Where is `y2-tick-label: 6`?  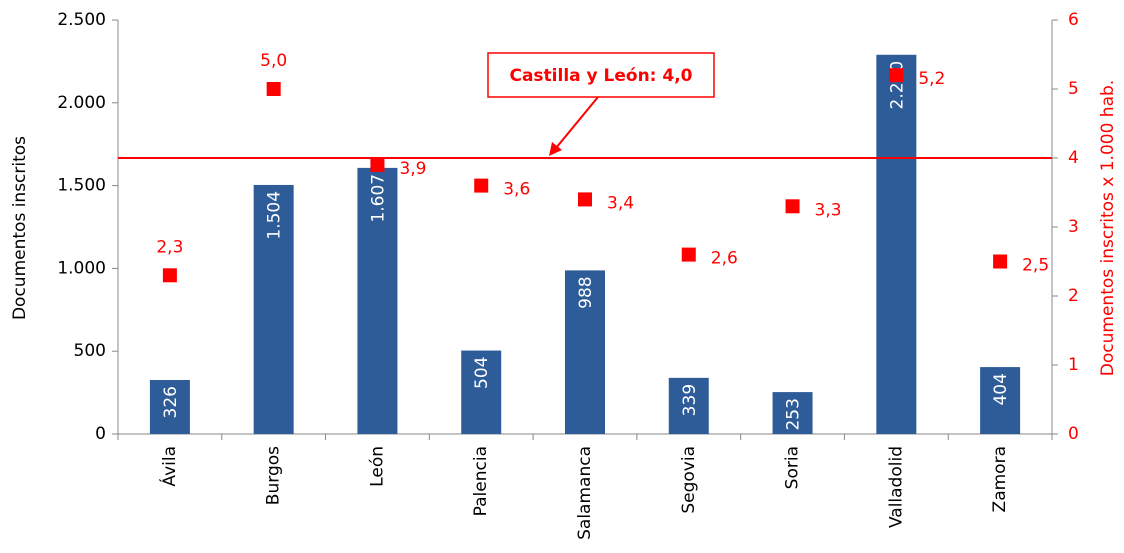
y2-tick-label: 6 is located at coordinates (1073, 20).